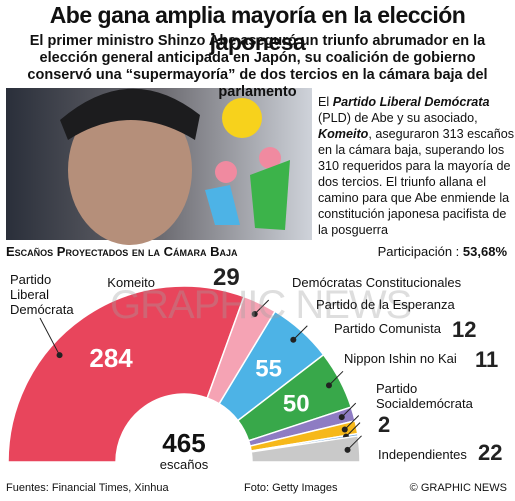  Describe the element at coordinates (111, 358) in the screenshot. I see `value-label: 284` at that location.